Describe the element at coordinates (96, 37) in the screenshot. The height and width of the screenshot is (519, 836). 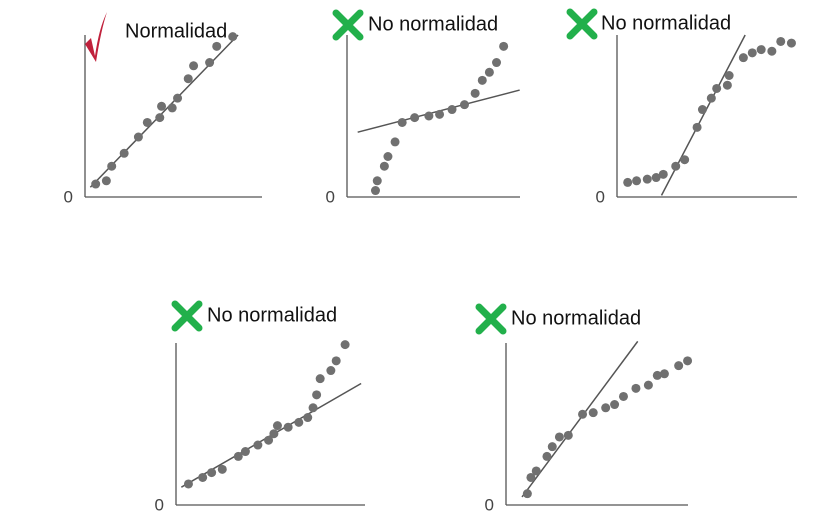
I see `check-icon` at that location.